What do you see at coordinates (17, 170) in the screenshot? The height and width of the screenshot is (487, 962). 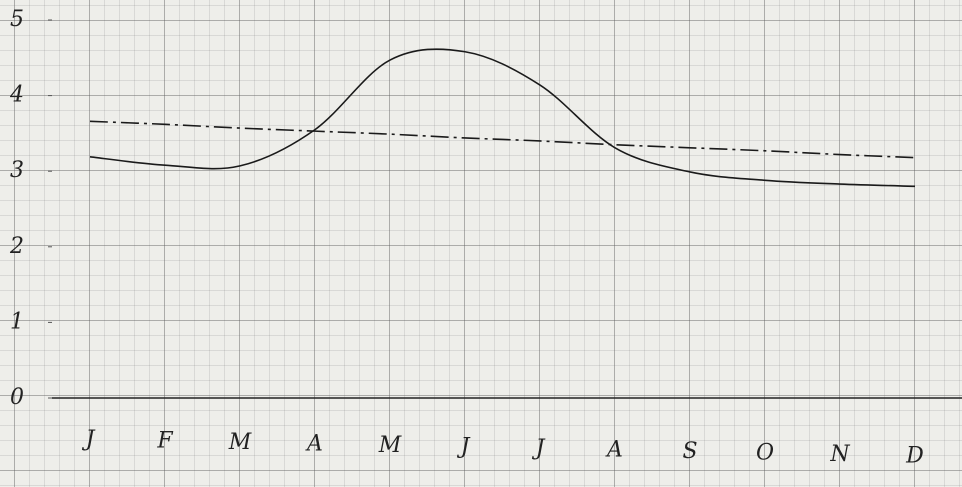 I see `y-tick-label: 3` at bounding box center [17, 170].